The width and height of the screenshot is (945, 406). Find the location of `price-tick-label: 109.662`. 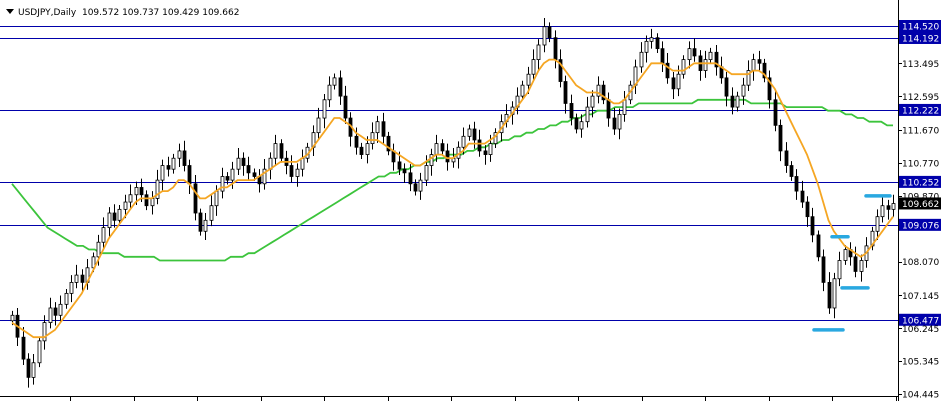

price-tick-label: 109.662 is located at coordinates (920, 205).